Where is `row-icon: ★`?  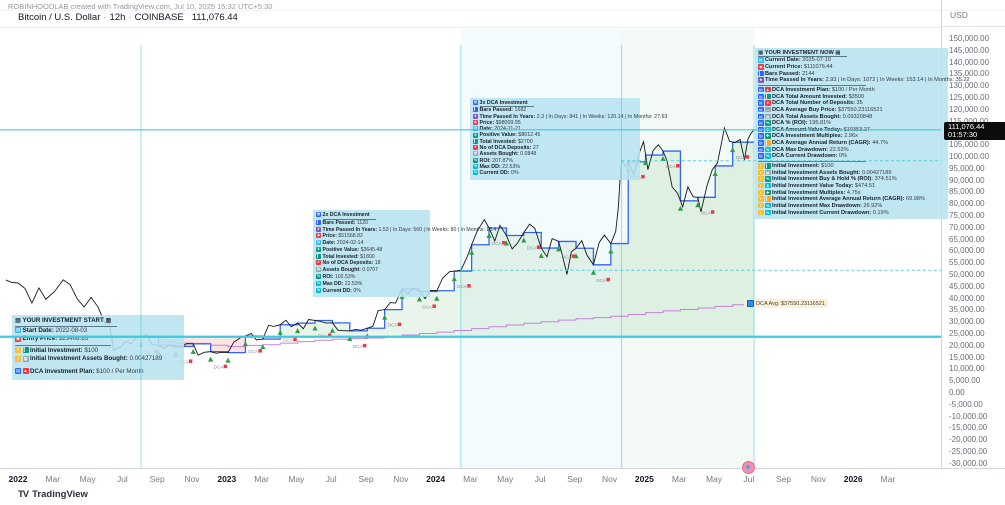
row-icon: ★ is located at coordinates (475, 116).